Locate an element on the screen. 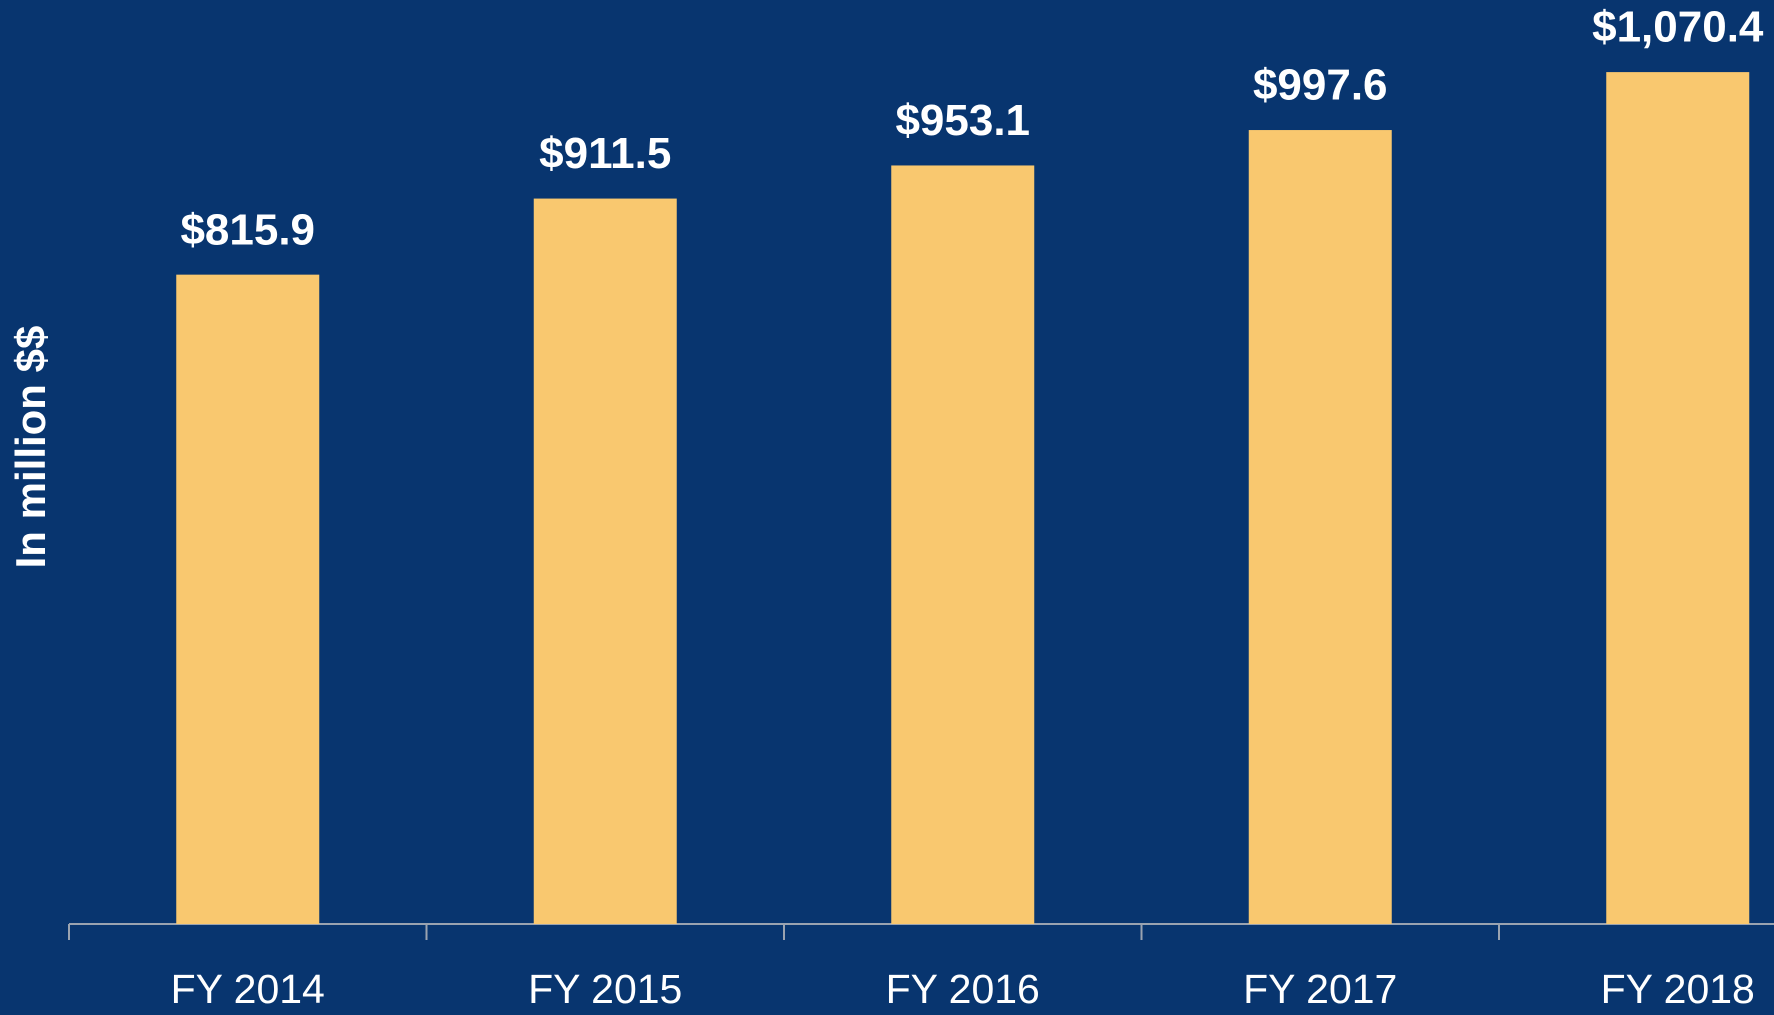 This screenshot has width=1774, height=1015. value-label: $1,070.4 is located at coordinates (1678, 27).